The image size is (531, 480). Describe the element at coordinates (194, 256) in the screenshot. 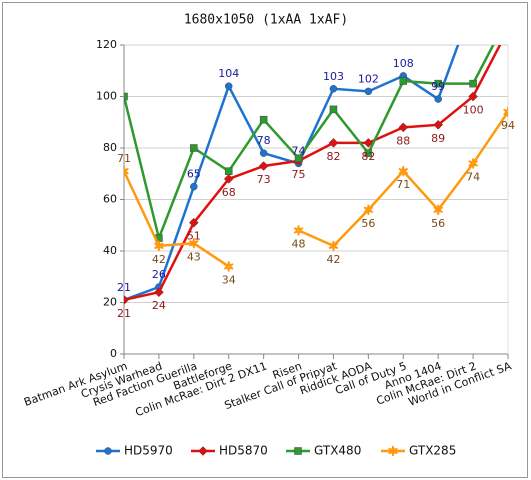

I see `data-label: 43` at that location.